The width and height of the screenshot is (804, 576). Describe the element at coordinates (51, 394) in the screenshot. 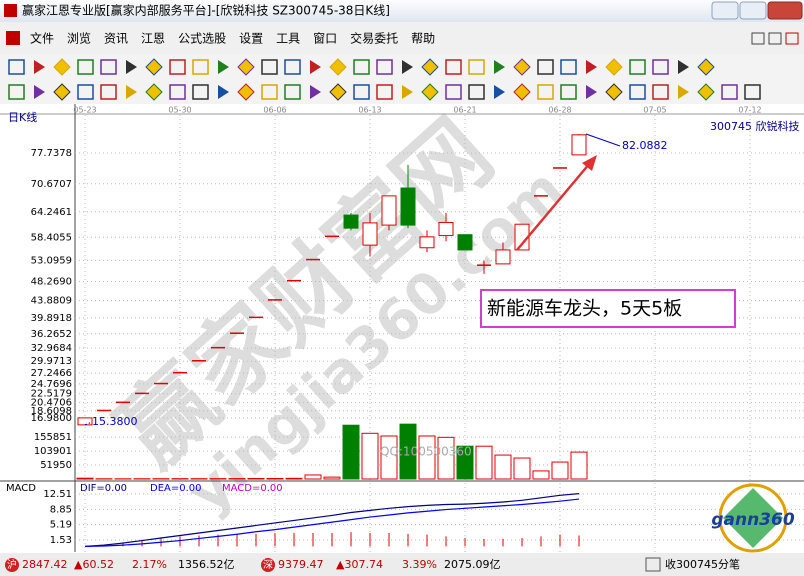

I see `y-tick-label: 22.5179` at that location.